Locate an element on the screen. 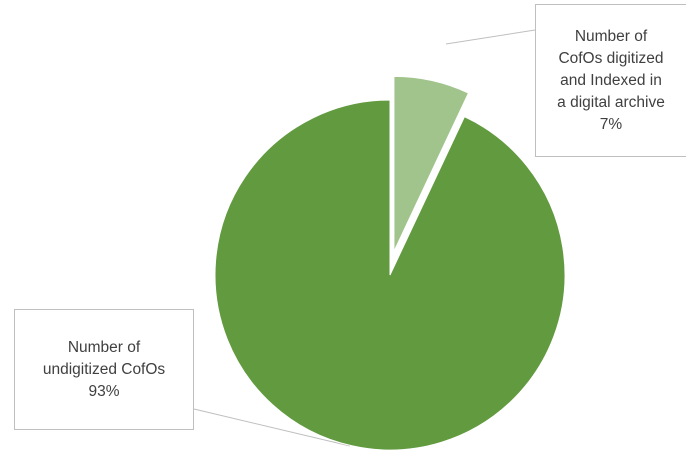 The height and width of the screenshot is (451, 686). data-label-undigitized-percent: 93% is located at coordinates (104, 391).